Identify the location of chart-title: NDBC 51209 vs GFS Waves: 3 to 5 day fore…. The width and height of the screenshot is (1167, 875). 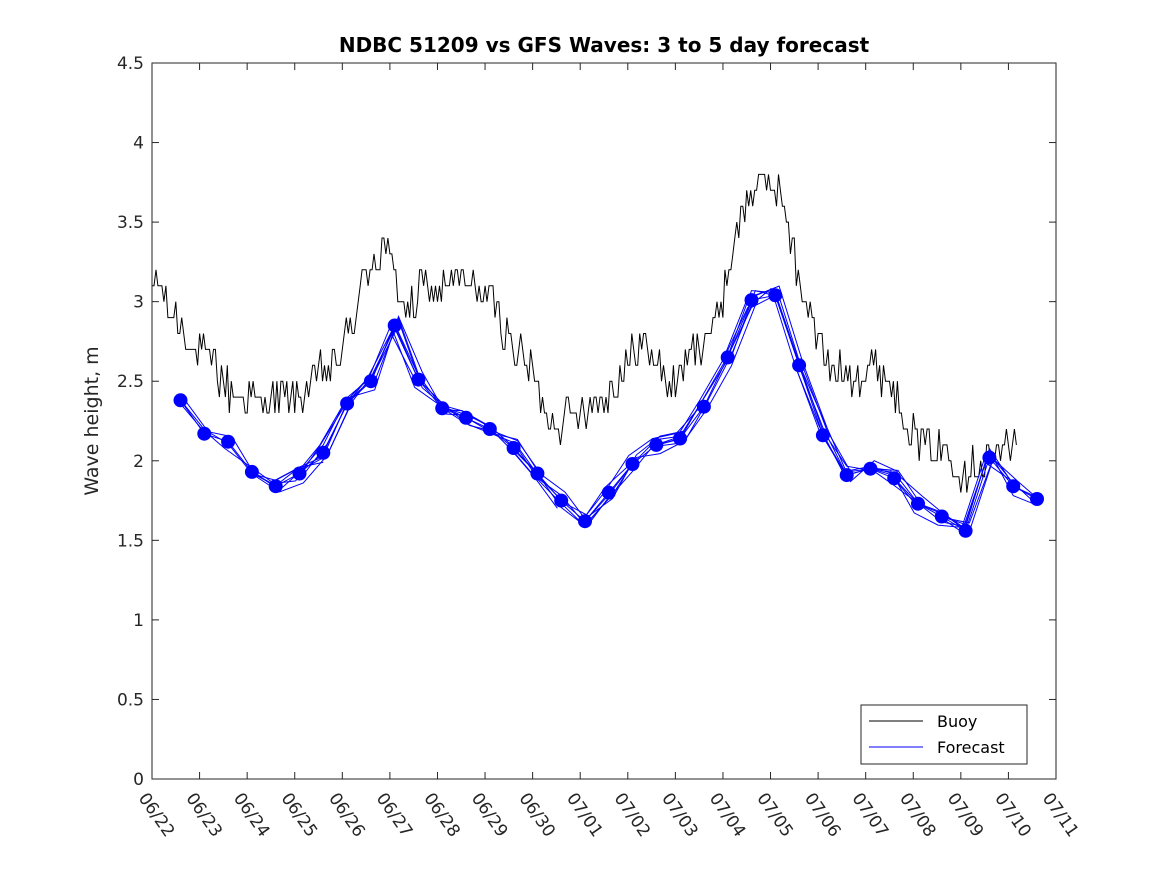
(604, 45).